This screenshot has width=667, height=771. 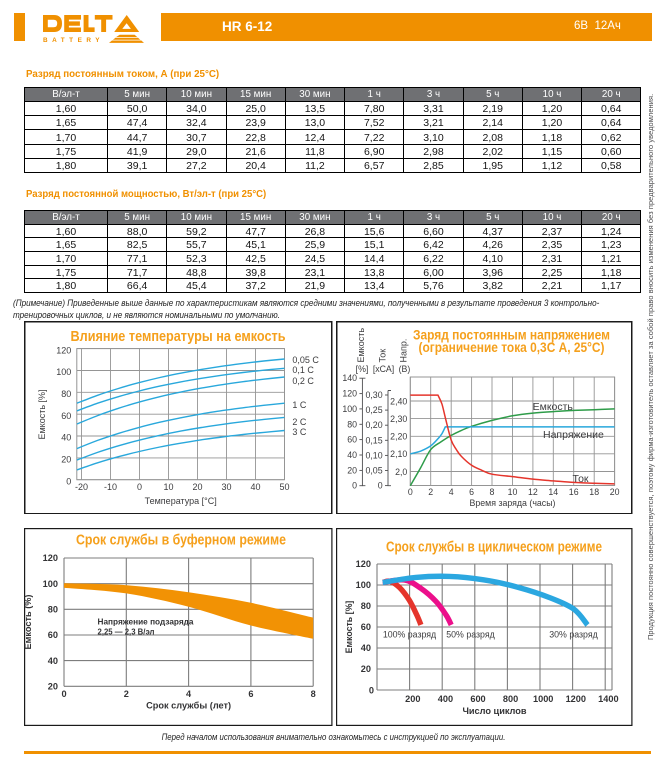 I want to click on svg-text: 30, so click(x=226, y=487).